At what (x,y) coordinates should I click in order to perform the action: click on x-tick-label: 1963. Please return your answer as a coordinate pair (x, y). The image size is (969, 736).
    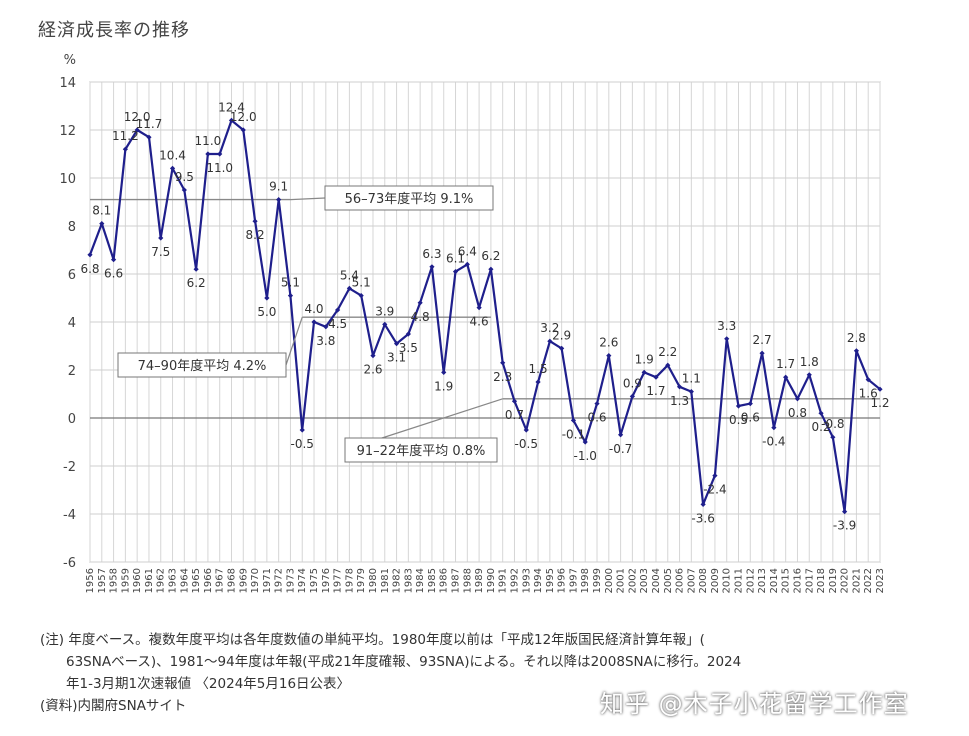
    Looking at the image, I should click on (173, 580).